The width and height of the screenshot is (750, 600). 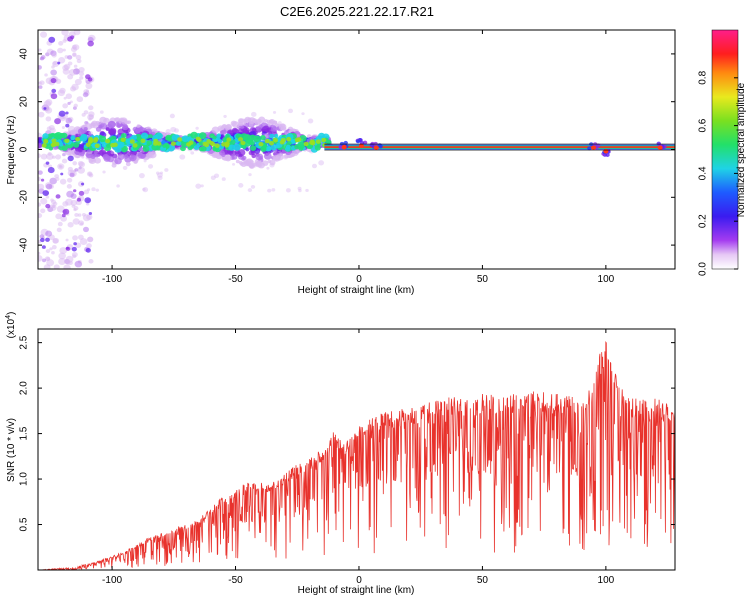 What do you see at coordinates (11, 450) in the screenshot?
I see `snr-y-label: SNR (10 * v/v)` at bounding box center [11, 450].